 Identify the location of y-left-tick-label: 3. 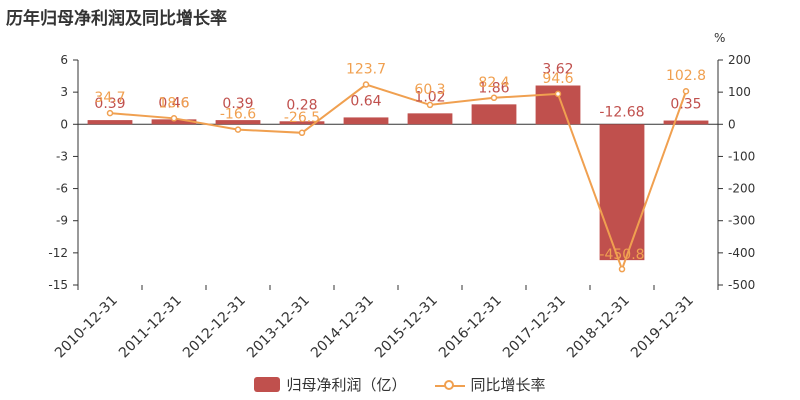
(64, 92).